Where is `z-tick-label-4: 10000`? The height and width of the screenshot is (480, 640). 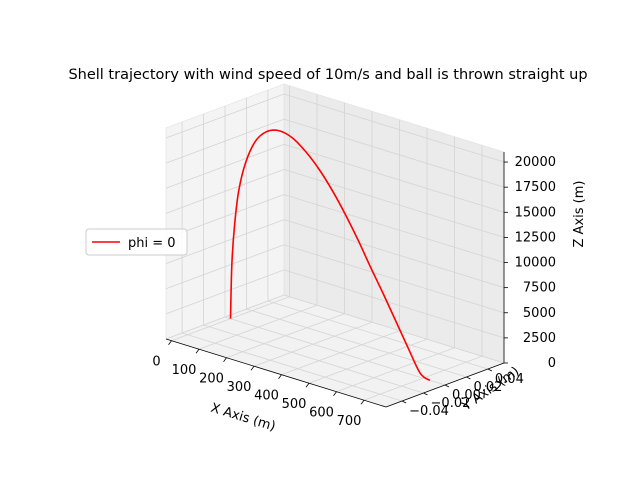
z-tick-label-4: 10000 is located at coordinates (535, 263).